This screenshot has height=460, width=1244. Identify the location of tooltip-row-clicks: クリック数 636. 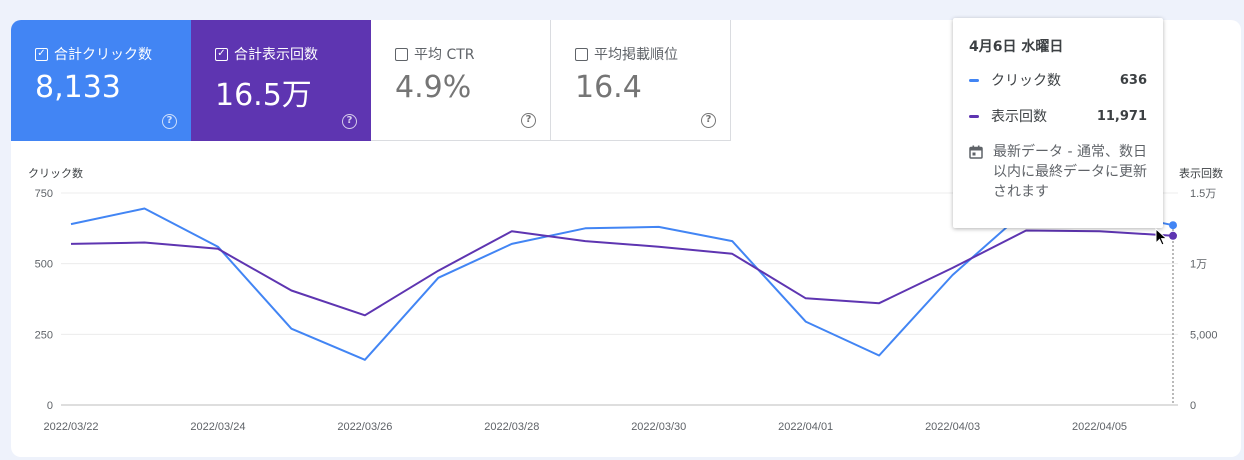
(1058, 80).